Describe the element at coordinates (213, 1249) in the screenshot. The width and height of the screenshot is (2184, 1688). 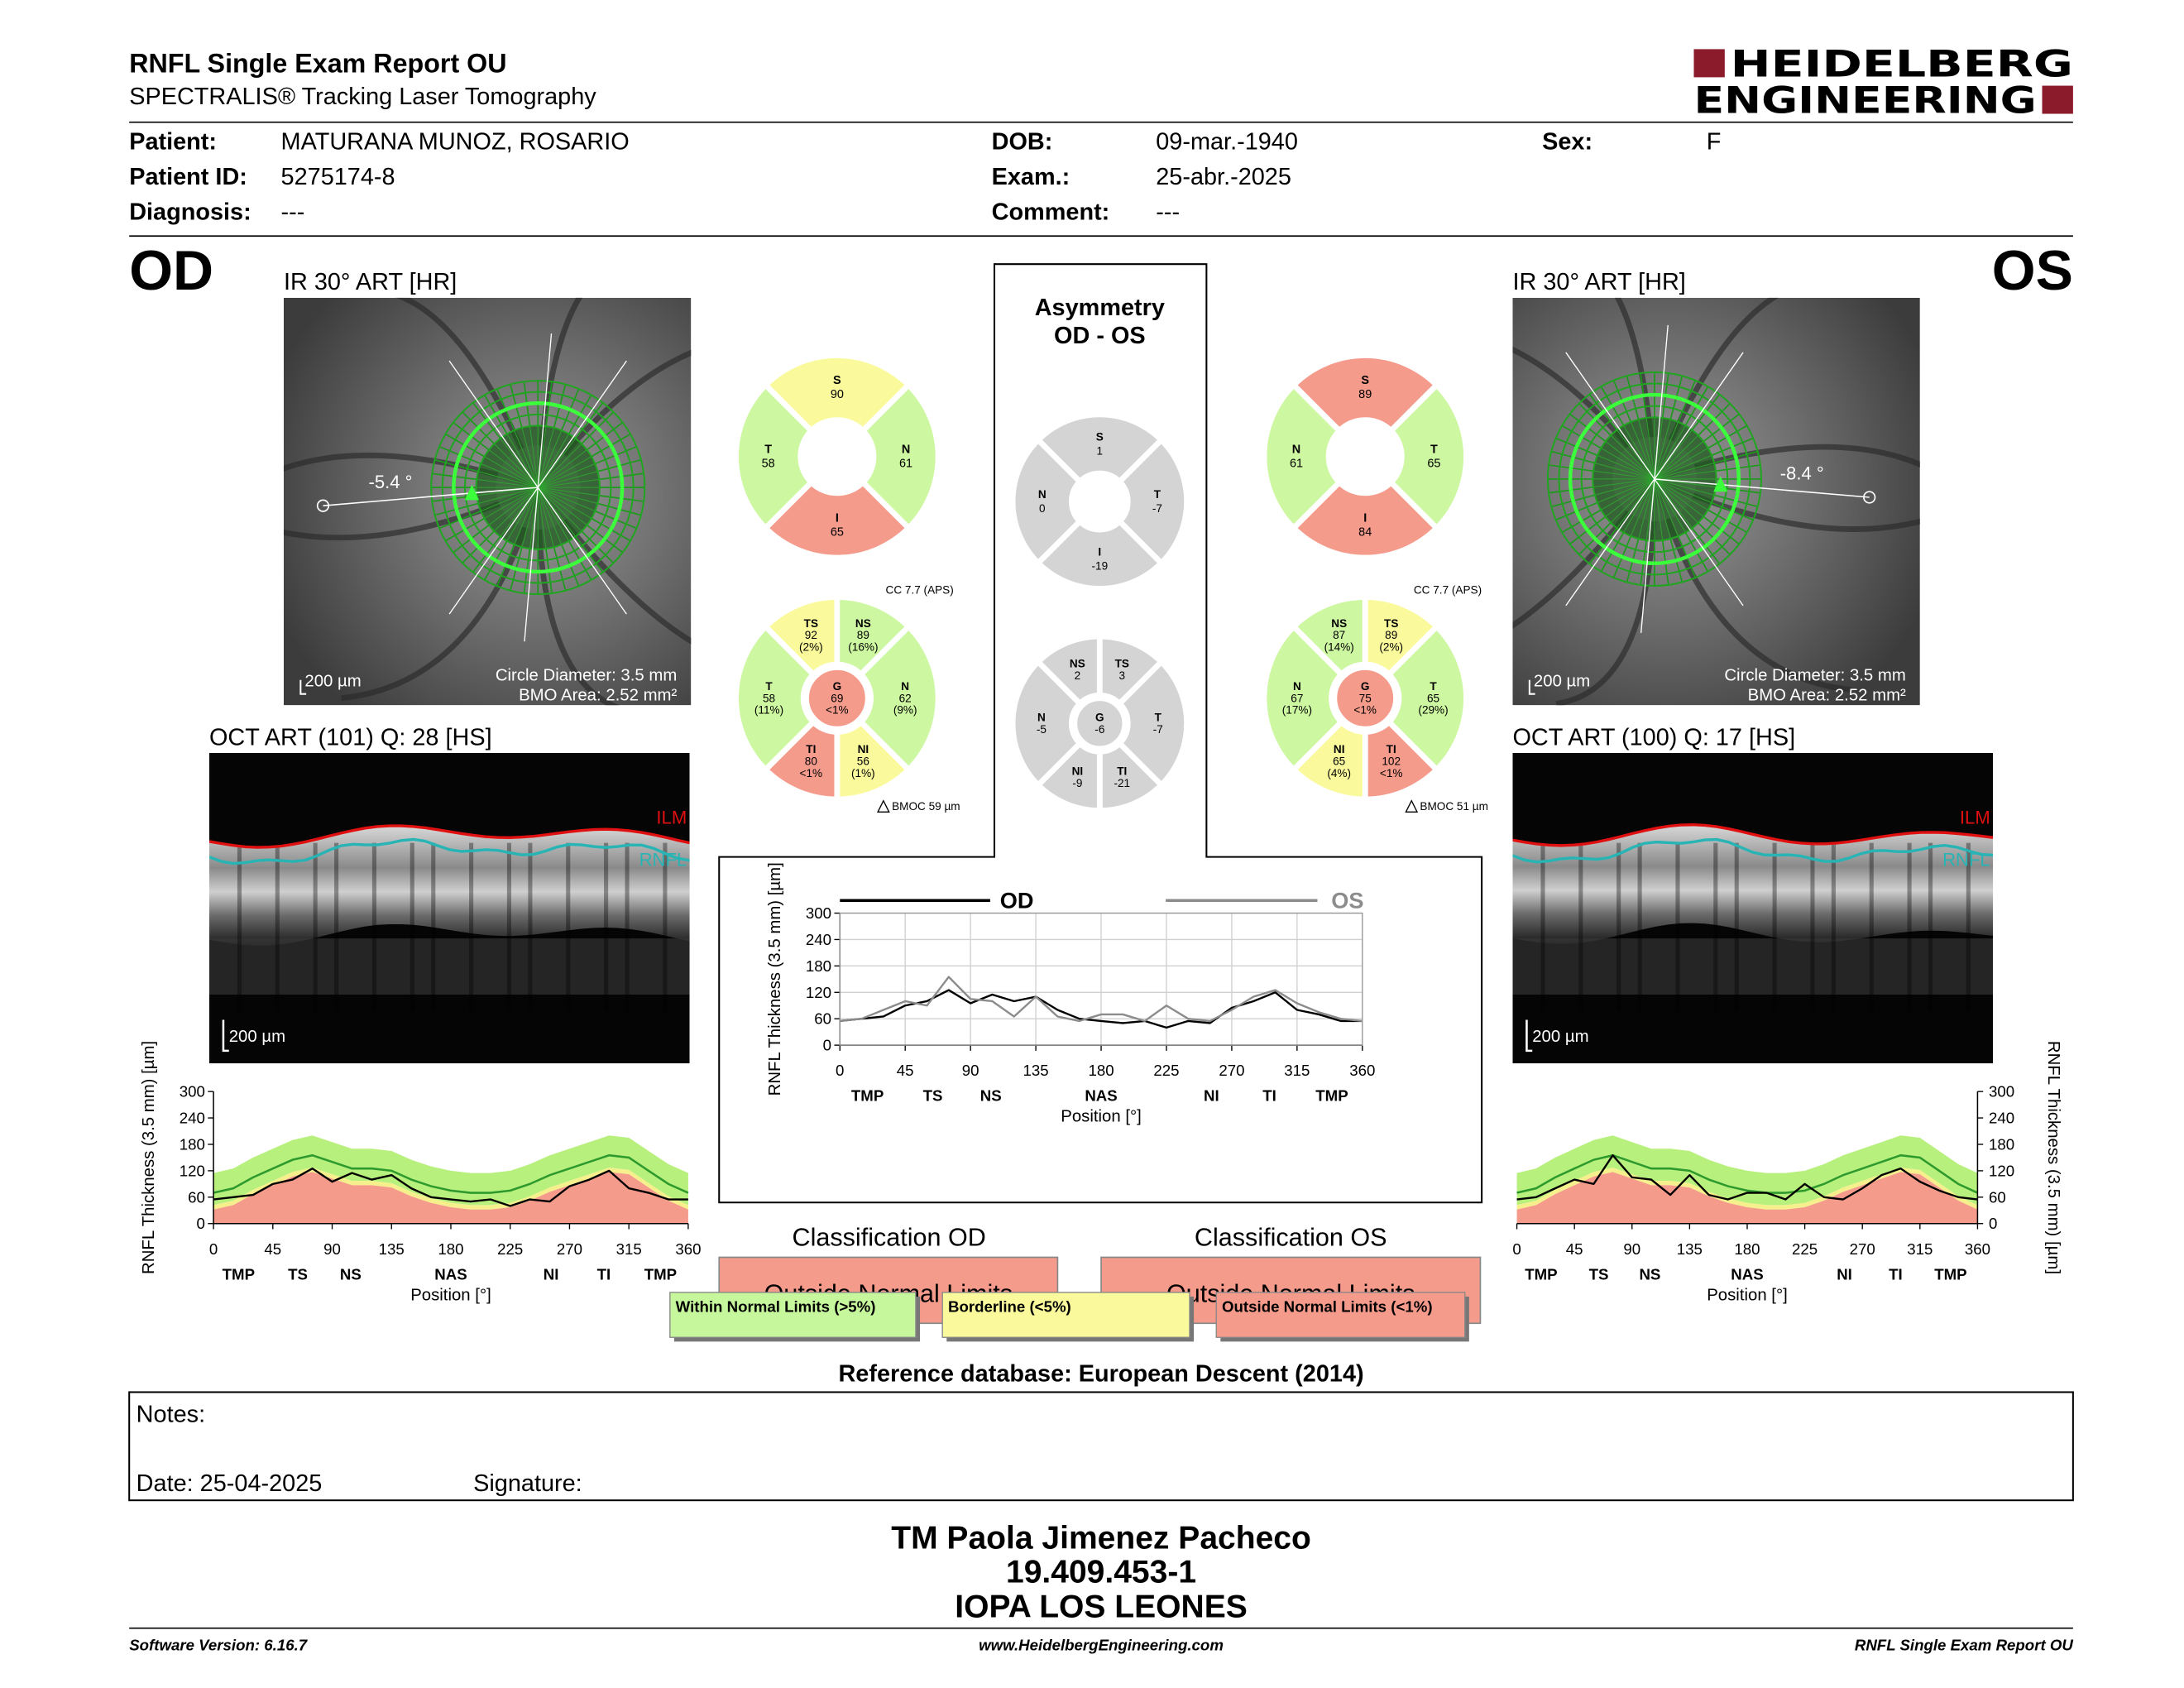
I see `x-tick-label: 0` at that location.